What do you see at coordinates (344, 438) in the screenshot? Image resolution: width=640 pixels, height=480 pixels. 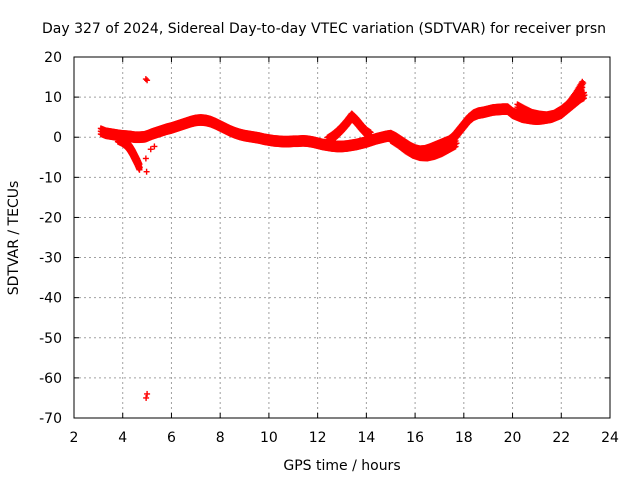 I see `x-tick-labels: 2 4 6 8 10 12 14 16 18 20 22 24` at bounding box center [344, 438].